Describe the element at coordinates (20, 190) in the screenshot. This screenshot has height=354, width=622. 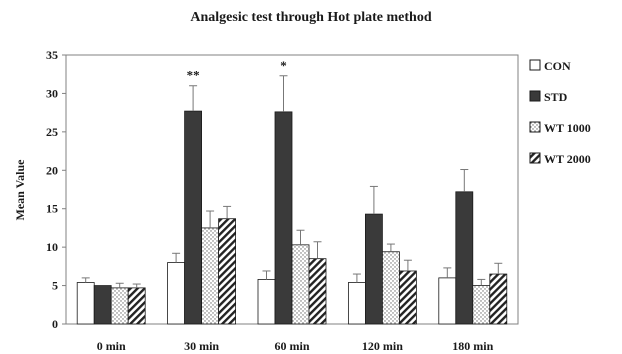
I see `y-axis-label: Mean Value` at that location.